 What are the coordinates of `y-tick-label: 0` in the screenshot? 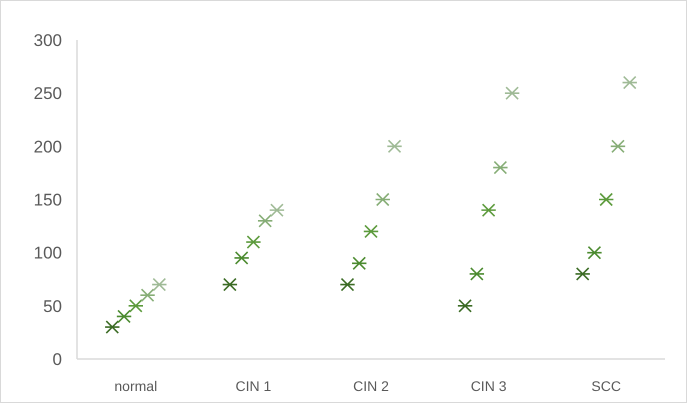 It's located at (57, 359).